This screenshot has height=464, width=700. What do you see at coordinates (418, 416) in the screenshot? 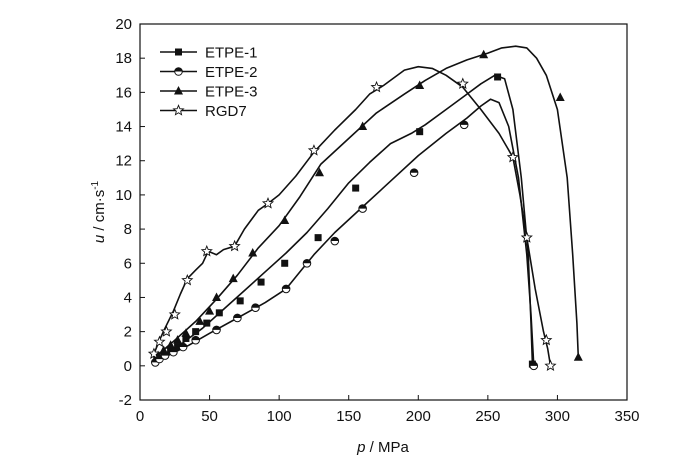
I see `x-tick-label: 200` at bounding box center [418, 416].